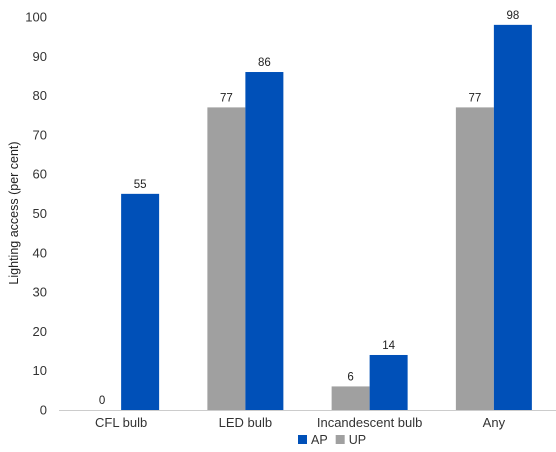 The height and width of the screenshot is (452, 556). Describe the element at coordinates (264, 63) in the screenshot. I see `data-label: 86` at that location.